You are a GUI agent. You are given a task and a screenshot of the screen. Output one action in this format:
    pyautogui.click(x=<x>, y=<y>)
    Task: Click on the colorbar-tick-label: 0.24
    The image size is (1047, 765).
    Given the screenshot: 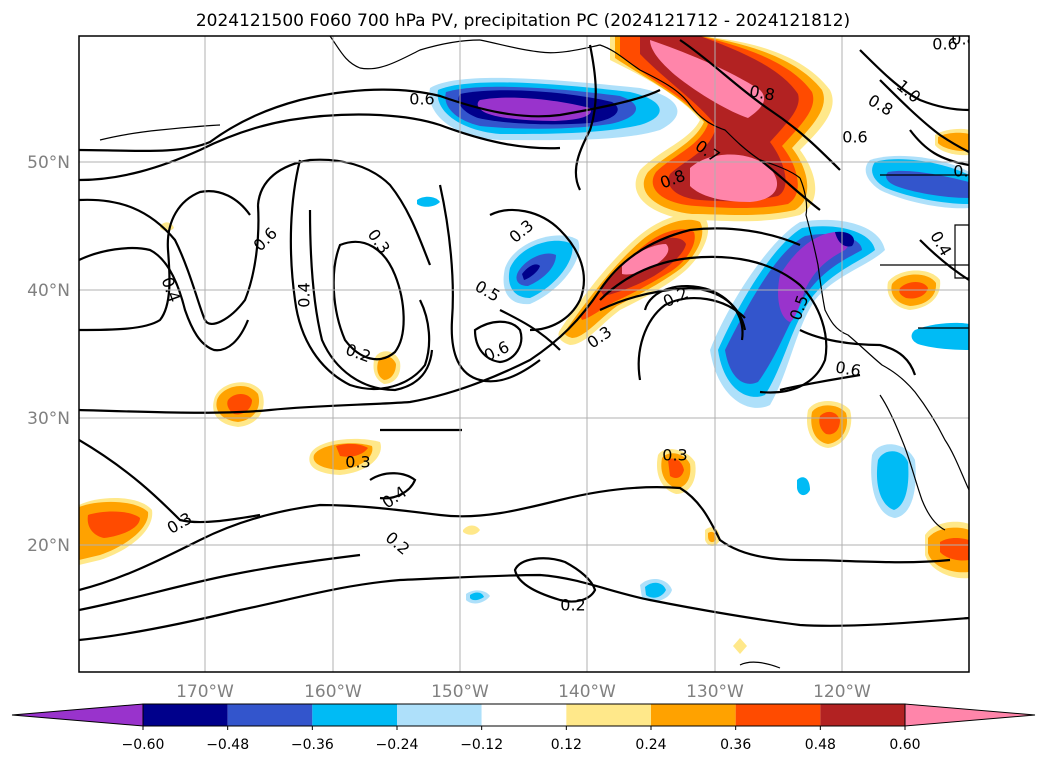 What is the action you would take?
    pyautogui.click(x=650, y=745)
    